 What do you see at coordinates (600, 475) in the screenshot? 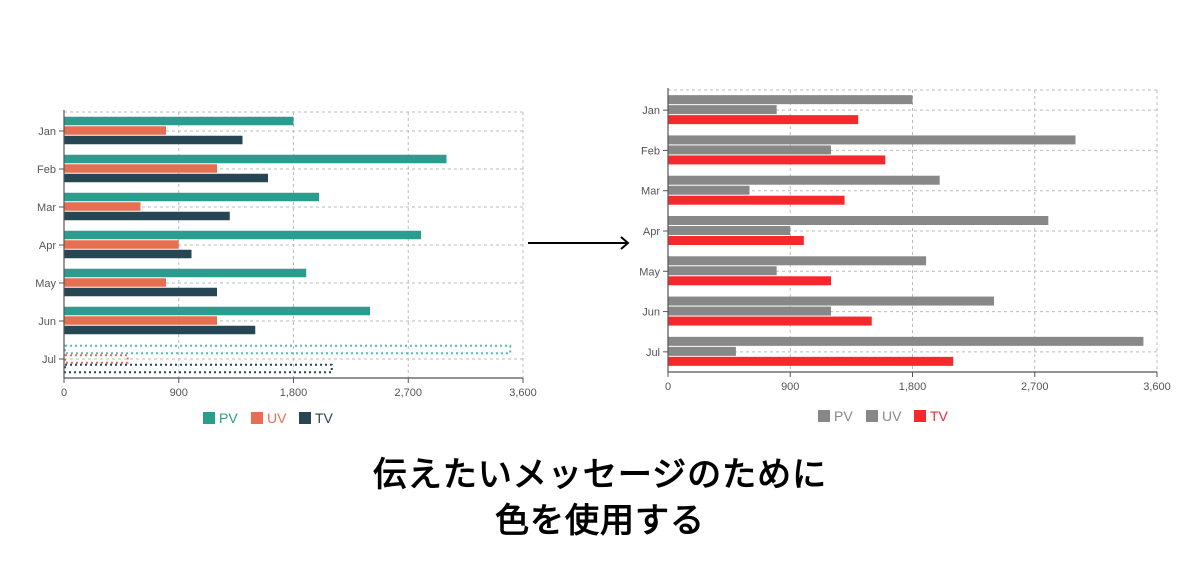
I see `caption-line-1: 伝えたいメッセージのために` at bounding box center [600, 475].